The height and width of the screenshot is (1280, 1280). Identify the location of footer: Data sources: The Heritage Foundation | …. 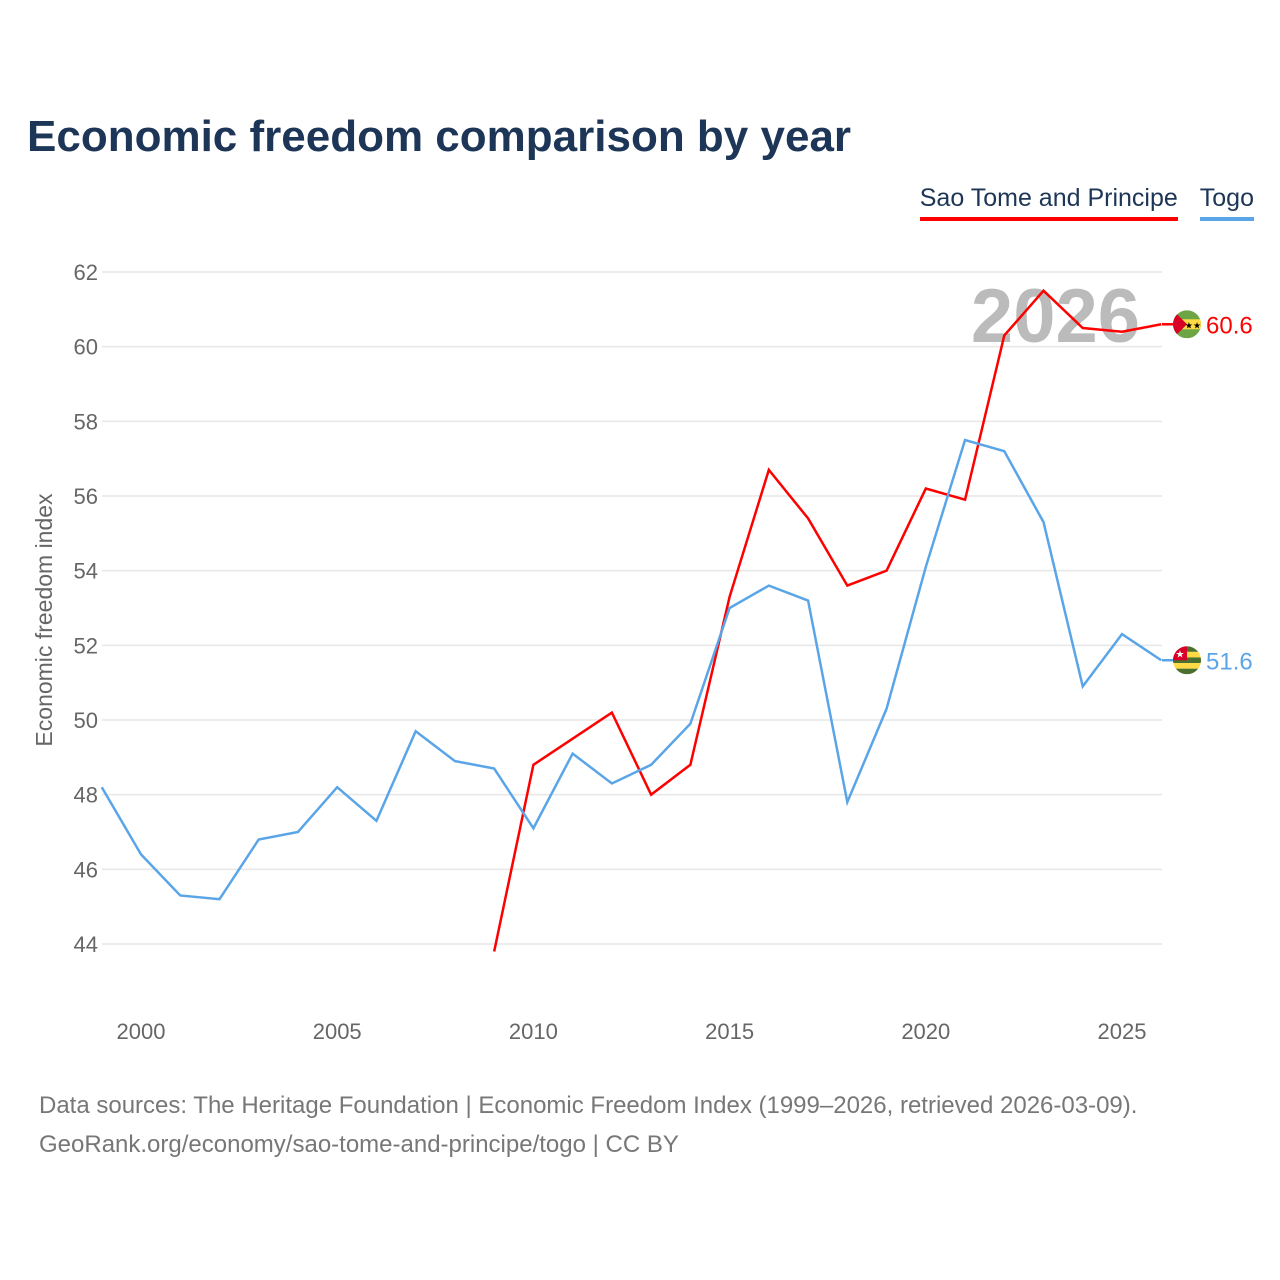
(588, 1125).